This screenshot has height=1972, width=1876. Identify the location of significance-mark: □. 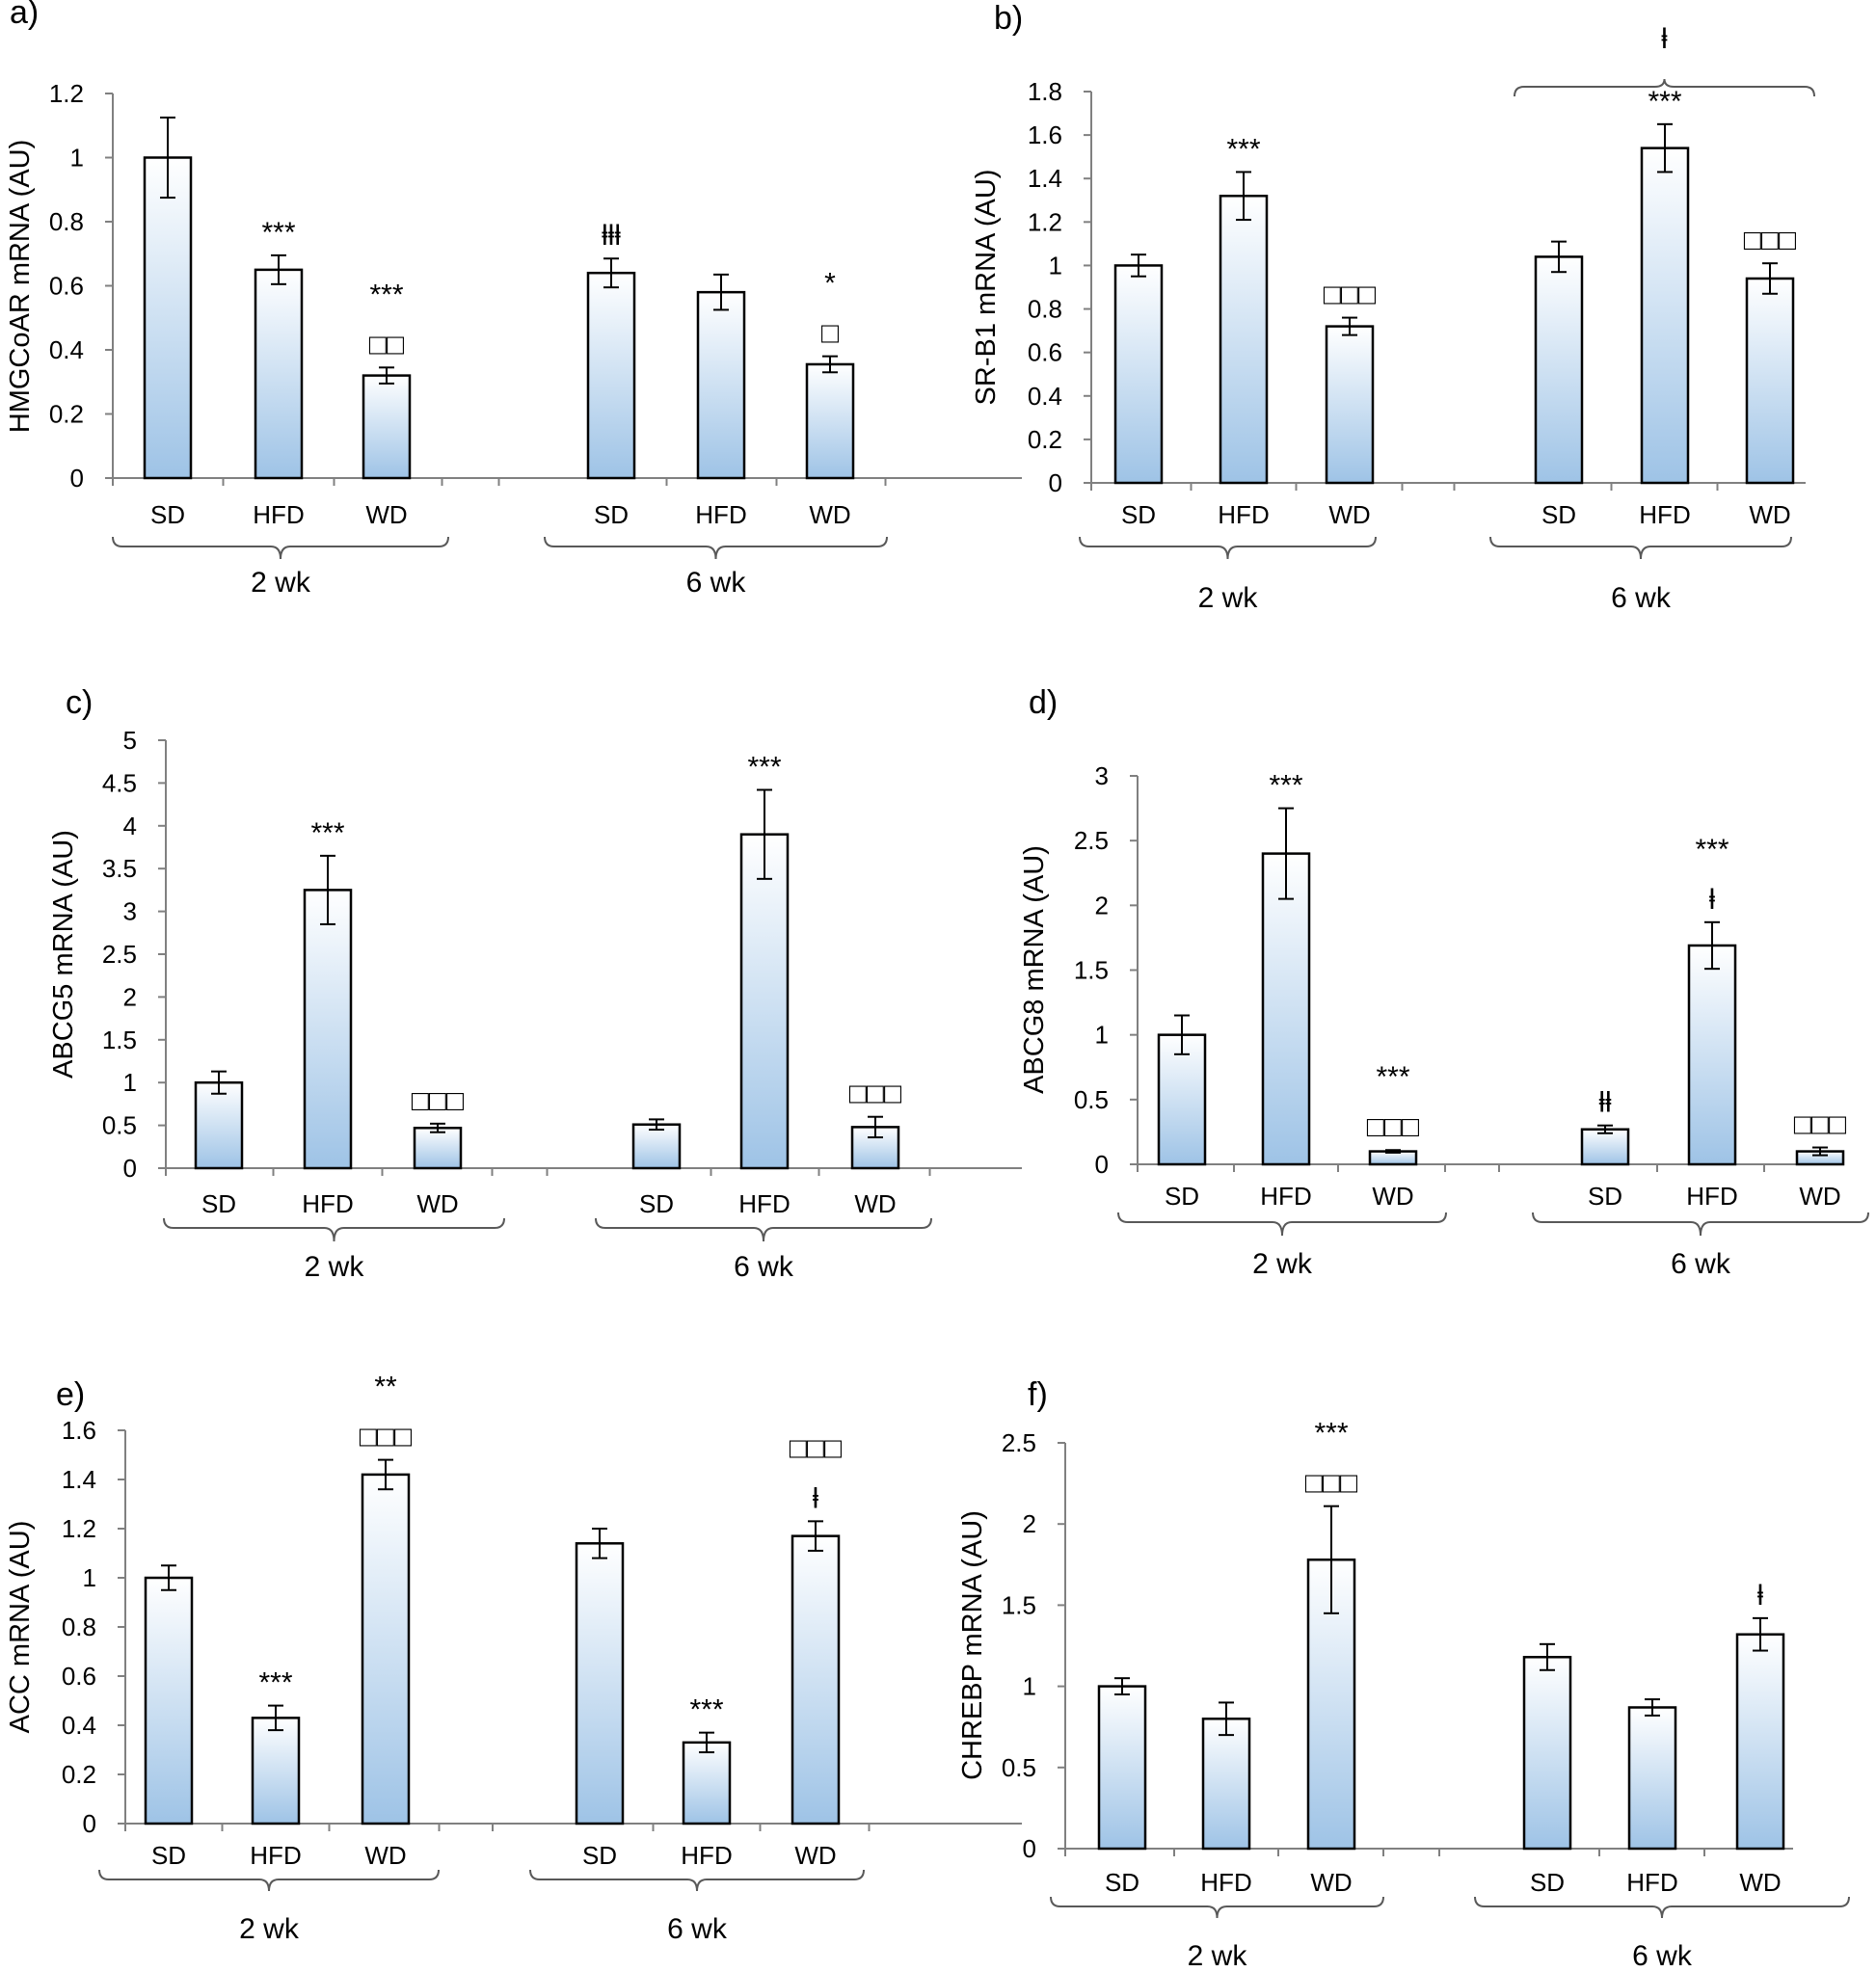
(830, 334).